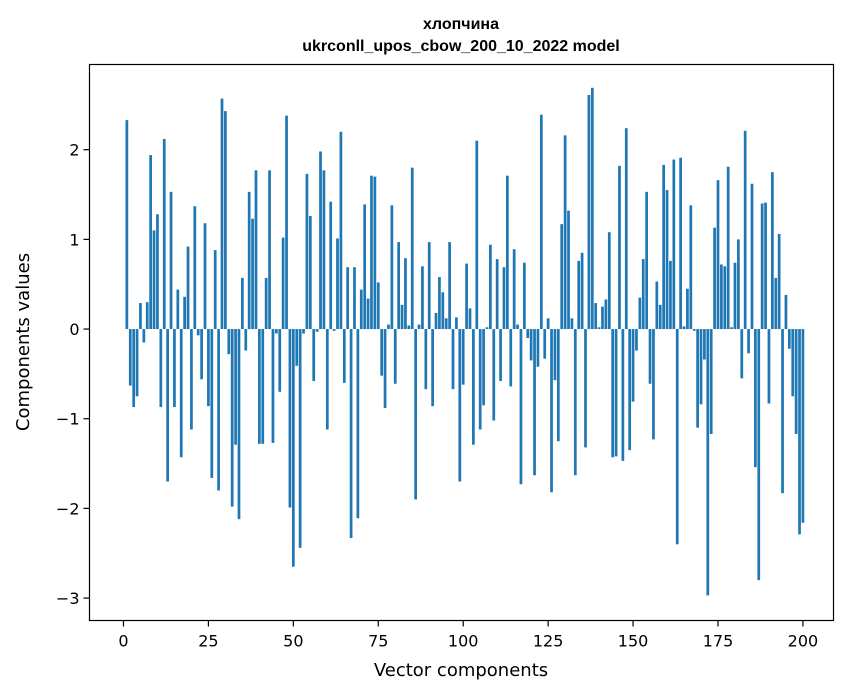 The width and height of the screenshot is (847, 696). What do you see at coordinates (460, 46) in the screenshot?
I see `chart-title-line2: ukrconll_upos_cbow_200_10_2022 model` at bounding box center [460, 46].